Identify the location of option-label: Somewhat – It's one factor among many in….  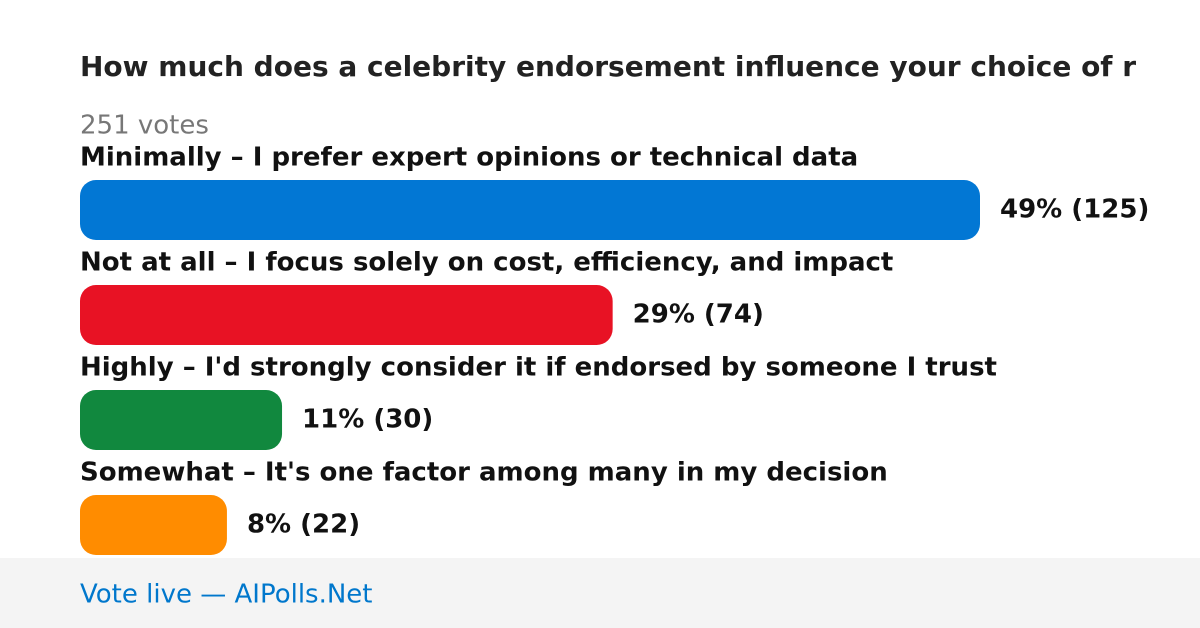
(484, 473).